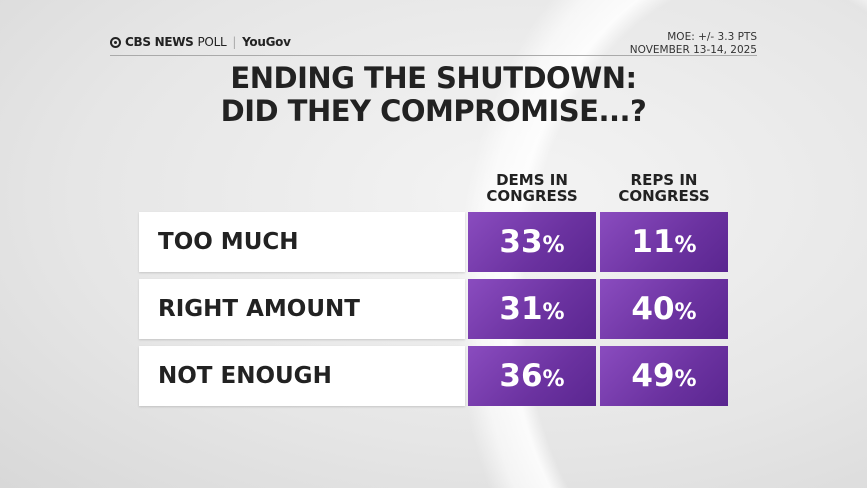  I want to click on poll-meta: MOE: +/- 3.3 PTS NOVEMBER 13-14, 2025, so click(693, 44).